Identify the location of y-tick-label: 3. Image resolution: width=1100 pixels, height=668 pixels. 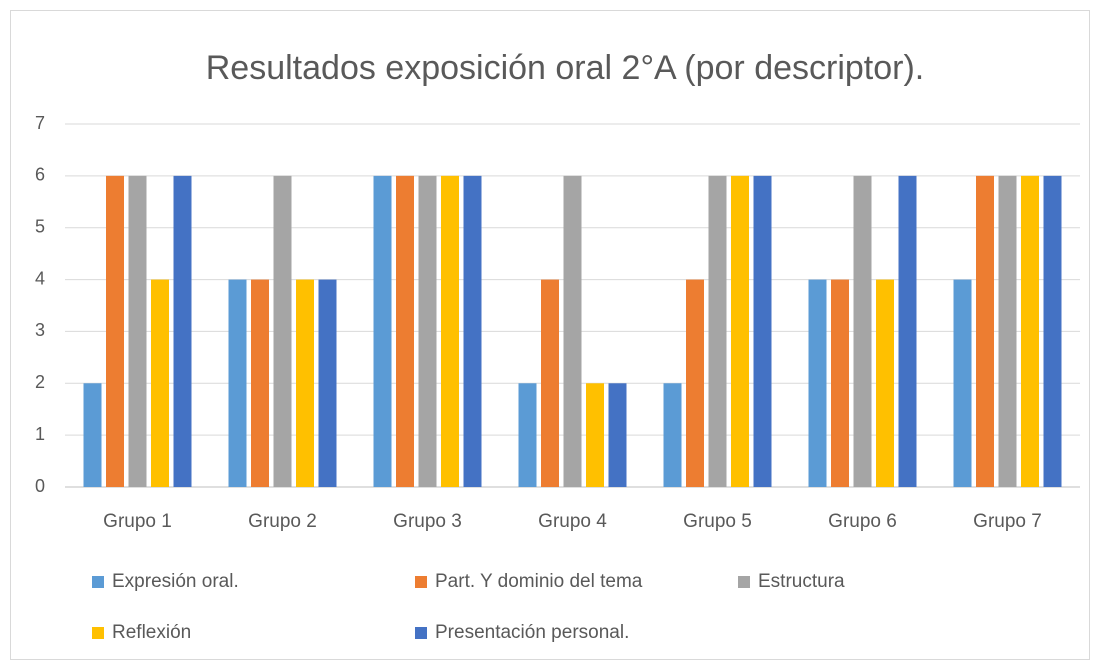
(40, 330).